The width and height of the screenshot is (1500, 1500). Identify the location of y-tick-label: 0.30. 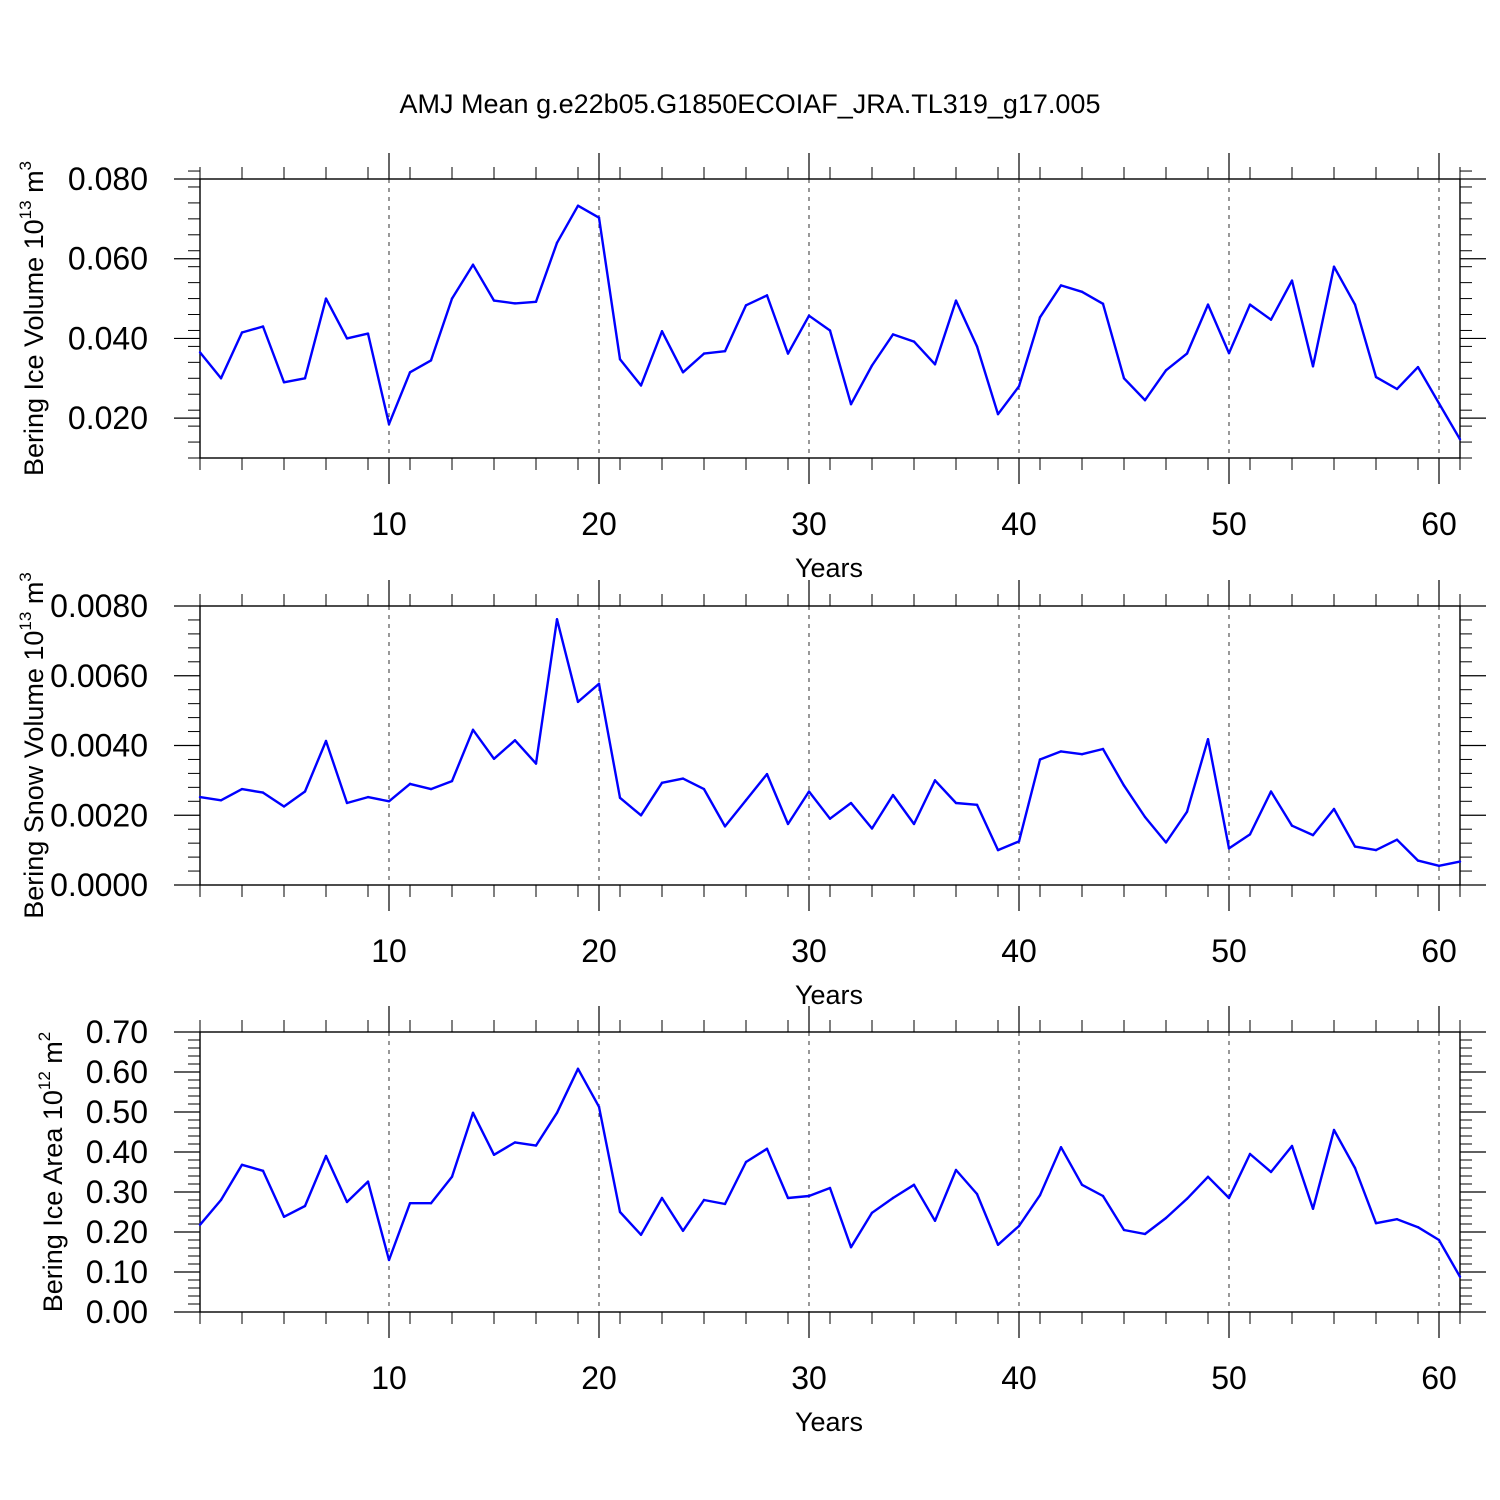
(117, 1192).